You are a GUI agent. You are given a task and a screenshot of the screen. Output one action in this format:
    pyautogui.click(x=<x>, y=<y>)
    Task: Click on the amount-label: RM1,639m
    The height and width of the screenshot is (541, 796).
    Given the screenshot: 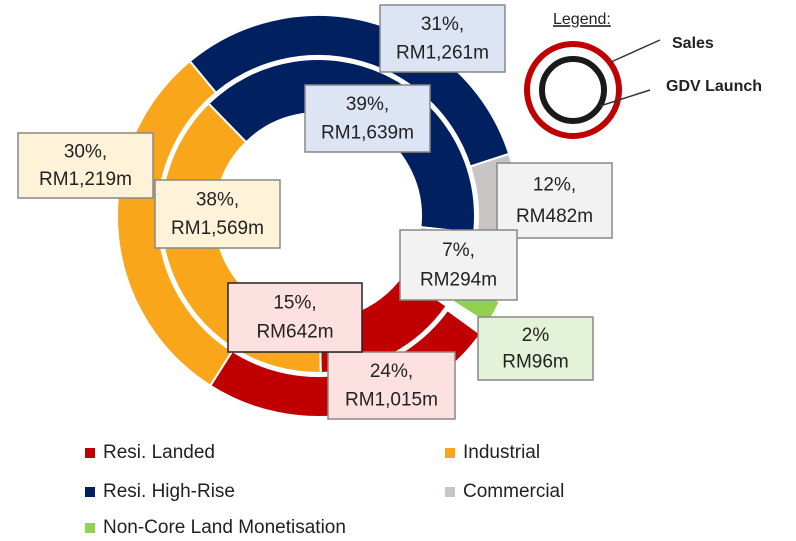 What is the action you would take?
    pyautogui.click(x=367, y=132)
    